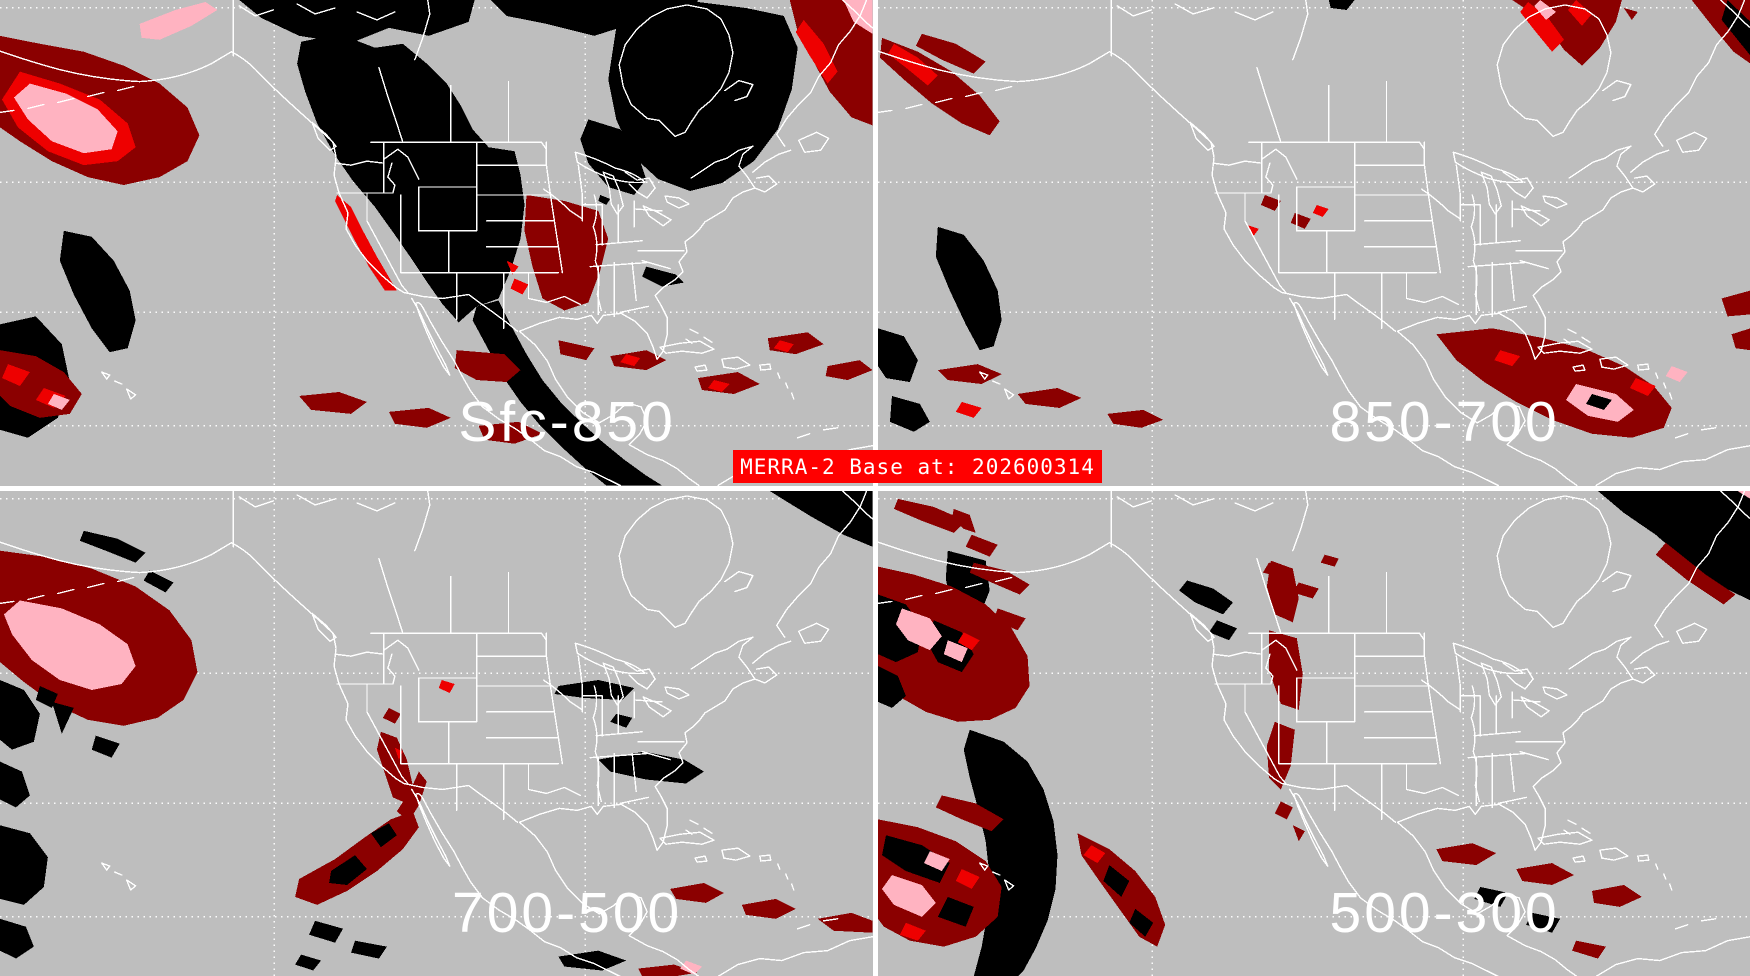 Image resolution: width=1750 pixels, height=976 pixels. Describe the element at coordinates (567, 422) in the screenshot. I see `panel-label-sfc-850: Sfc-850` at that location.